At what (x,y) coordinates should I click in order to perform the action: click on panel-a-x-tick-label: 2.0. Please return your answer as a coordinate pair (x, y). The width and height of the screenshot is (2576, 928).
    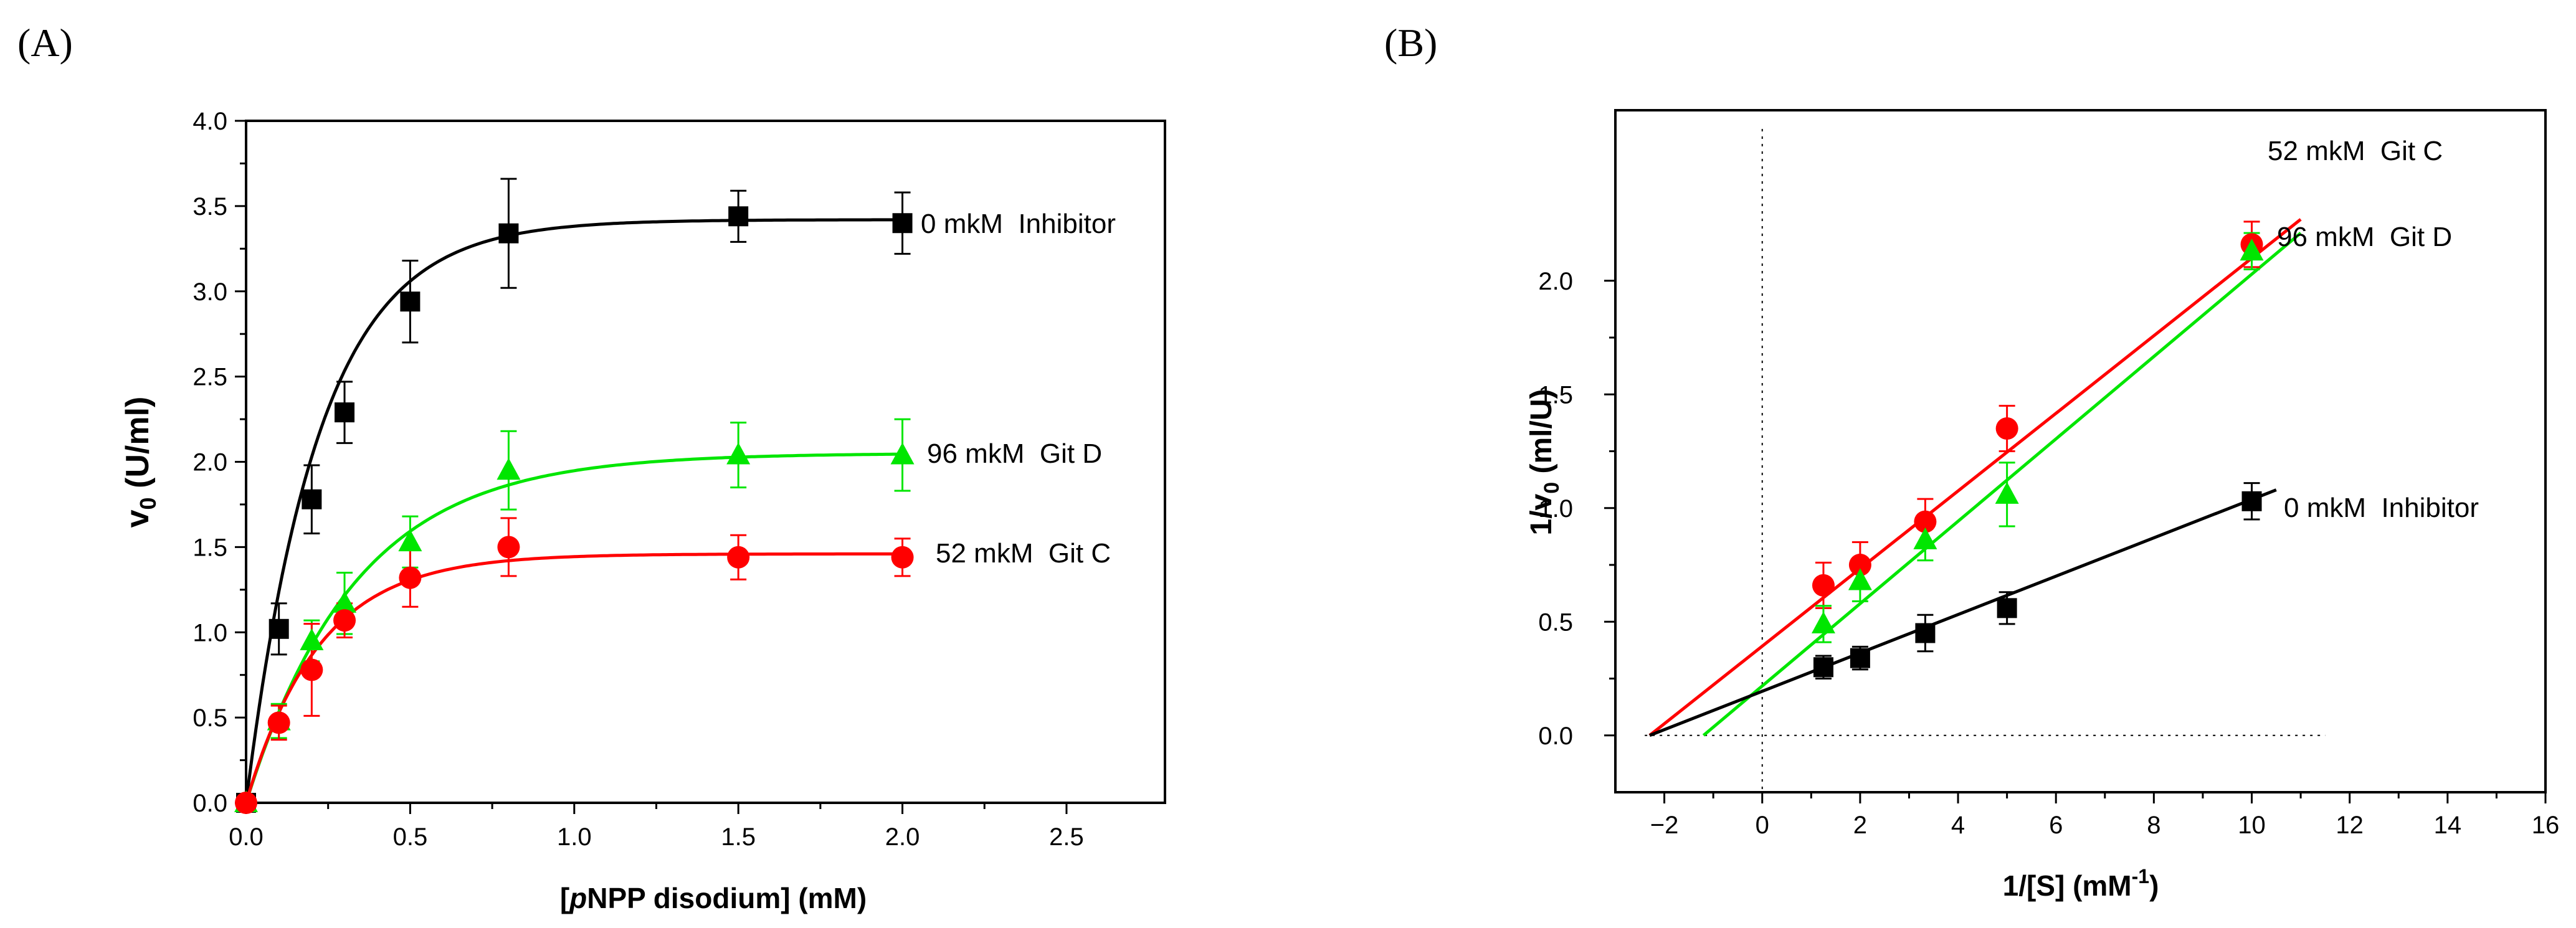
    Looking at the image, I should click on (903, 837).